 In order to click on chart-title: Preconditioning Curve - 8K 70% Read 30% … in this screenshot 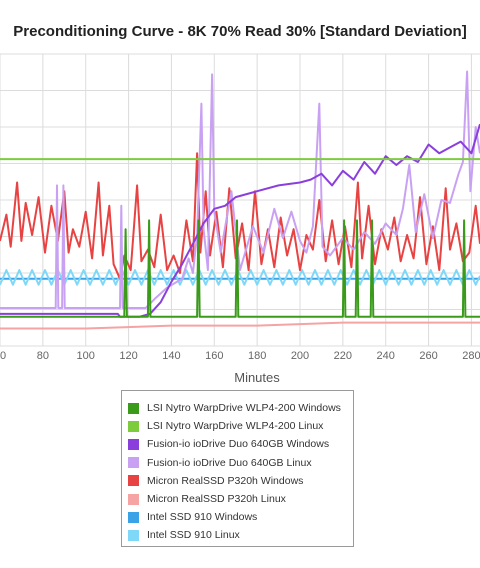, I will do `click(239, 31)`.